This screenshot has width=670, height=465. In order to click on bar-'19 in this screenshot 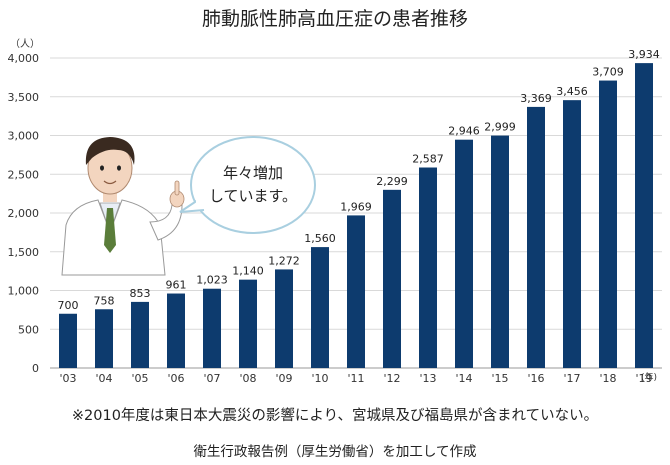, I will do `click(644, 216)`.